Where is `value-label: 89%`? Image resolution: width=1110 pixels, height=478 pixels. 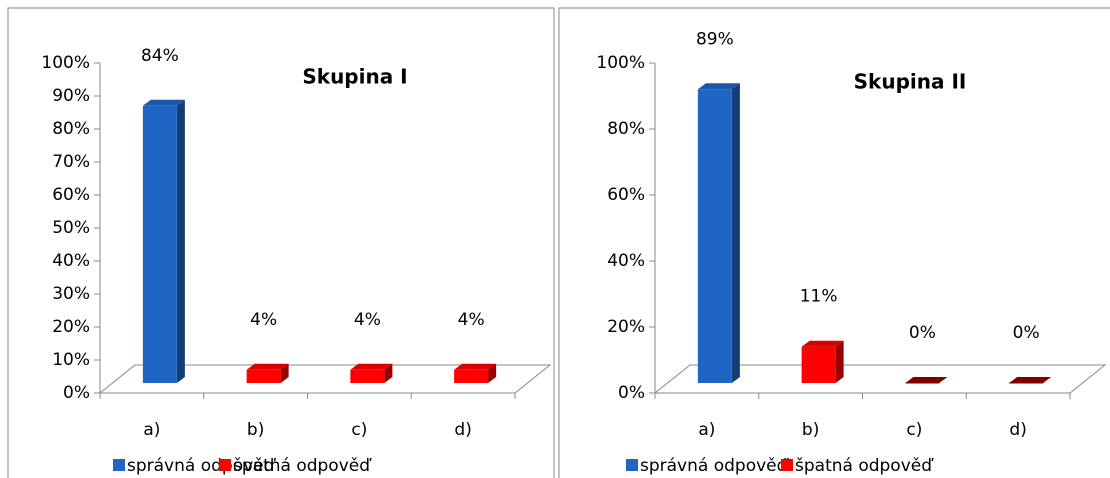 value-label: 89% is located at coordinates (715, 39).